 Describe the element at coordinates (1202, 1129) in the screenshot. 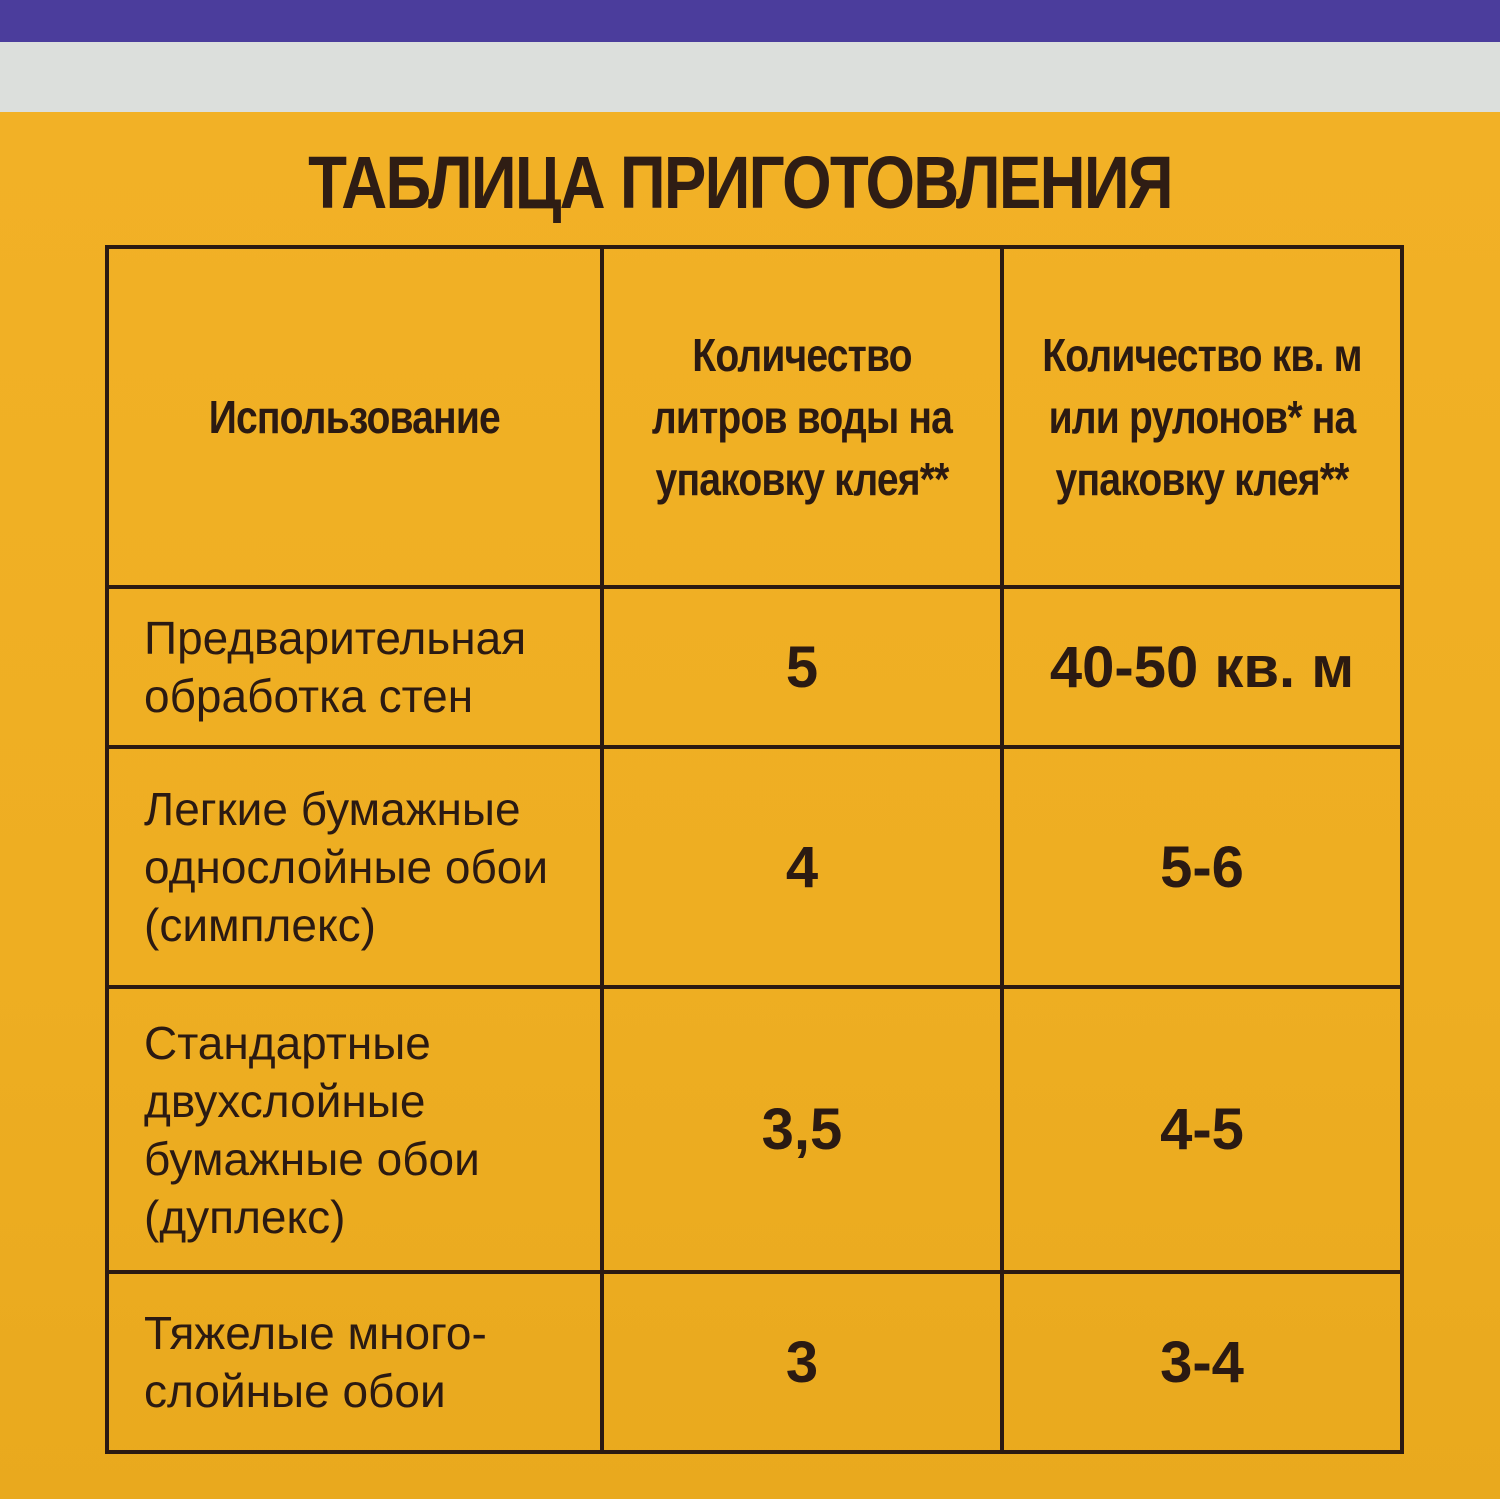

I see `coverage-cell: 4-5` at that location.